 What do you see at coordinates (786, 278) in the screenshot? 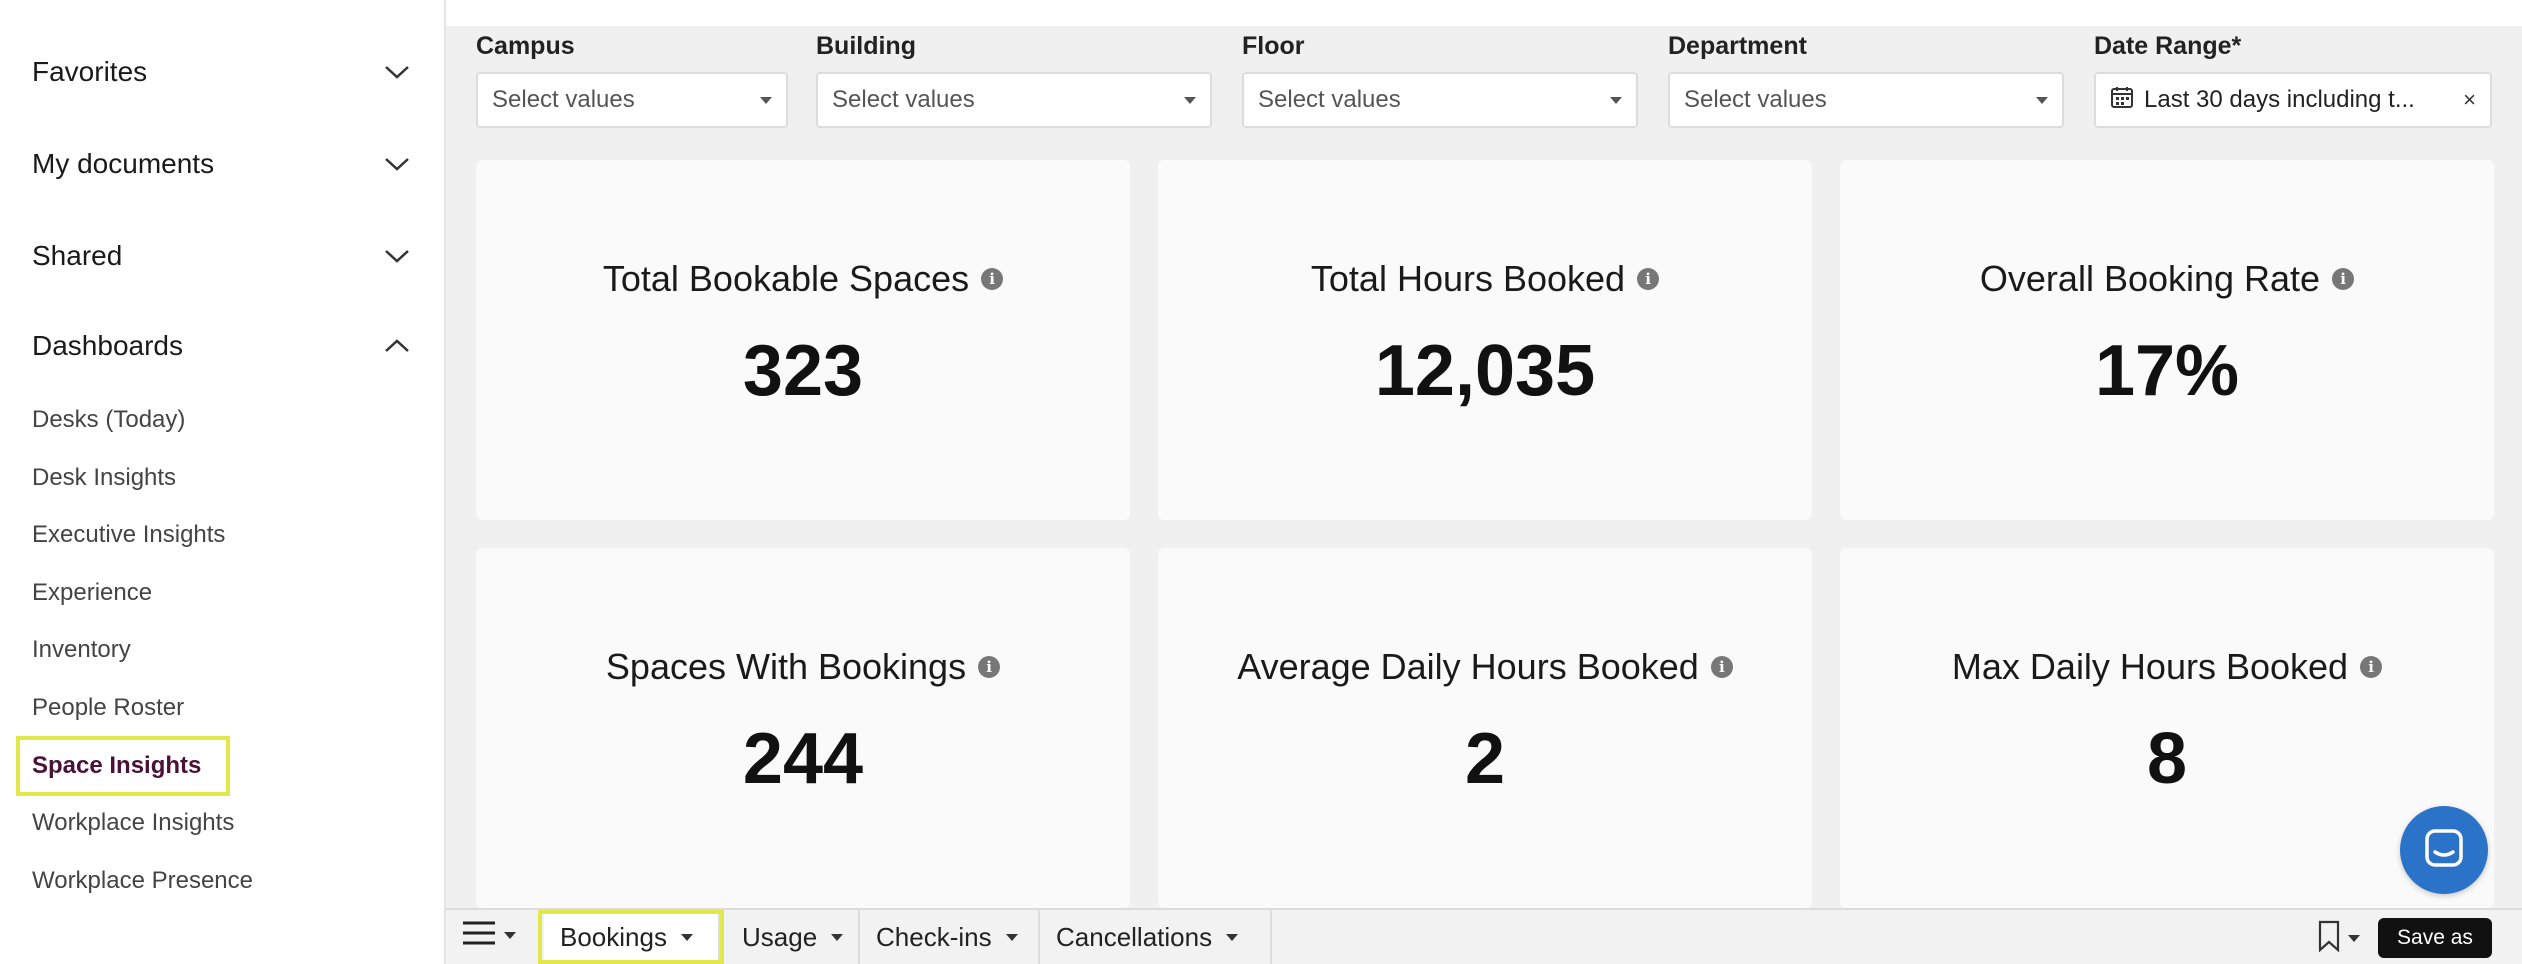
I see `card-title: Total Bookable Spaces` at bounding box center [786, 278].